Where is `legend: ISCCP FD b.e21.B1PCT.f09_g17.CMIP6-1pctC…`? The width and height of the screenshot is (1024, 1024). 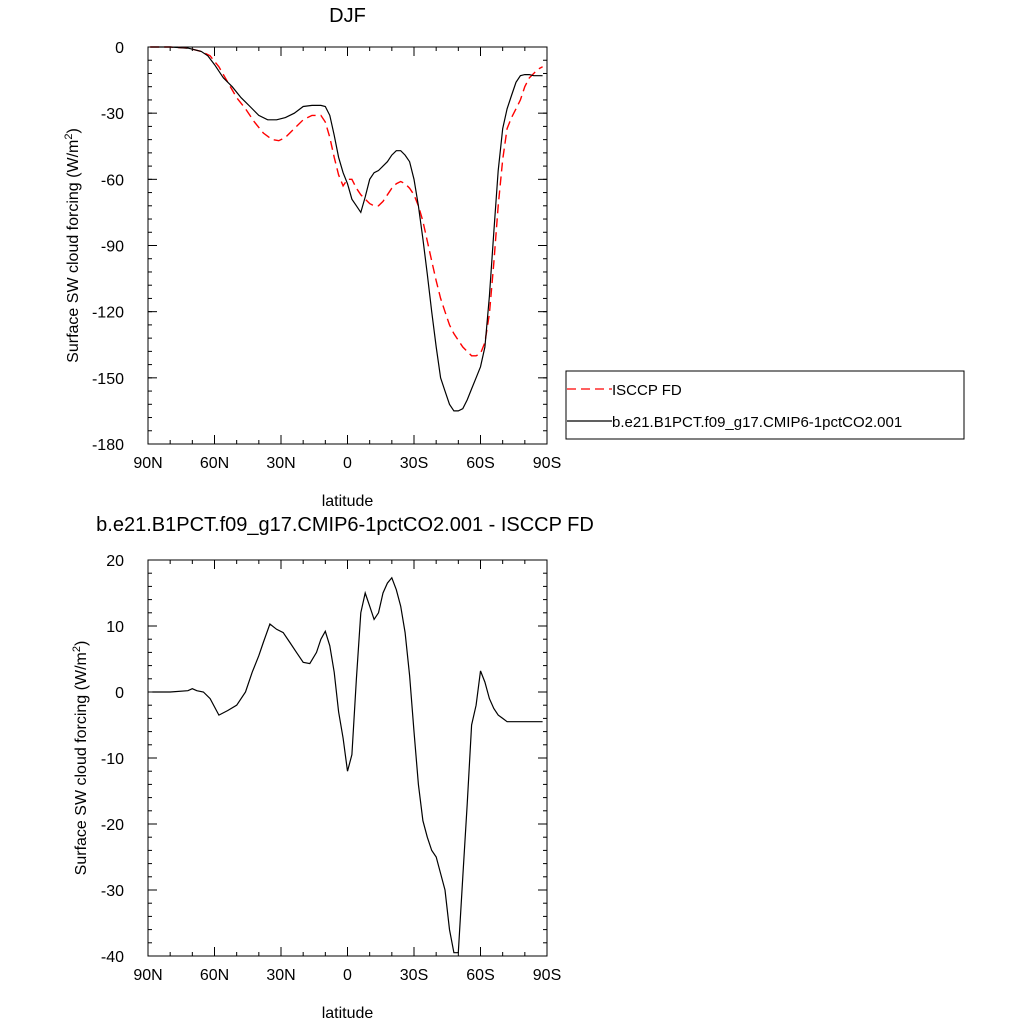
legend: ISCCP FD b.e21.B1PCT.f09_g17.CMIP6-1pctC… is located at coordinates (765, 405).